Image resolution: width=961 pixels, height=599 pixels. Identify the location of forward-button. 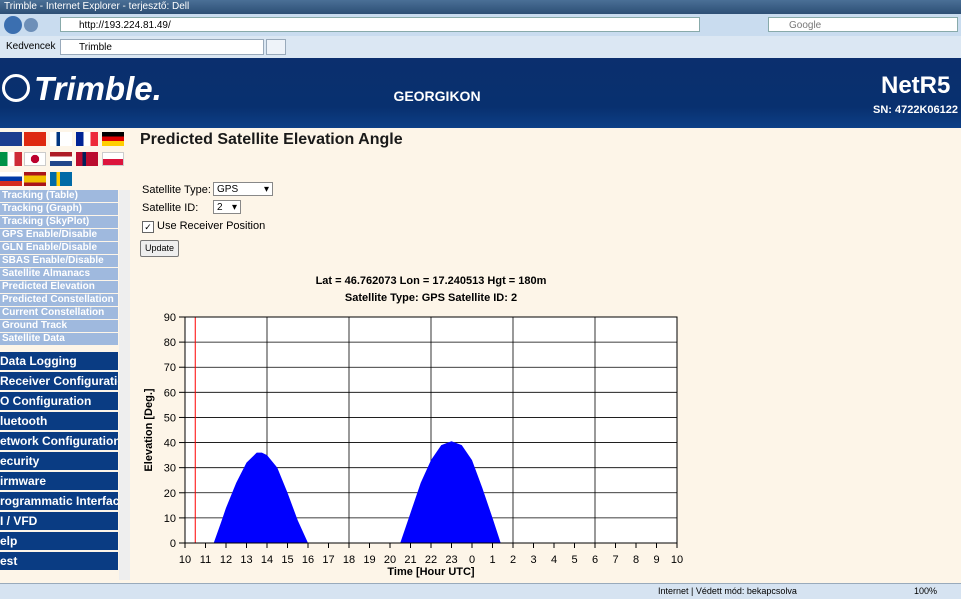
(31, 25).